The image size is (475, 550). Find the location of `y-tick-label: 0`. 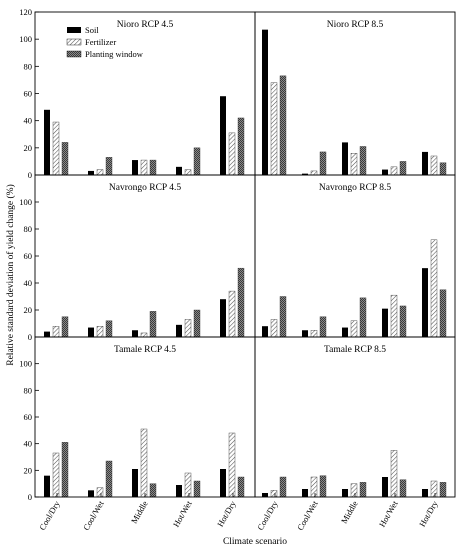

y-tick-label: 0 is located at coordinates (30, 497).